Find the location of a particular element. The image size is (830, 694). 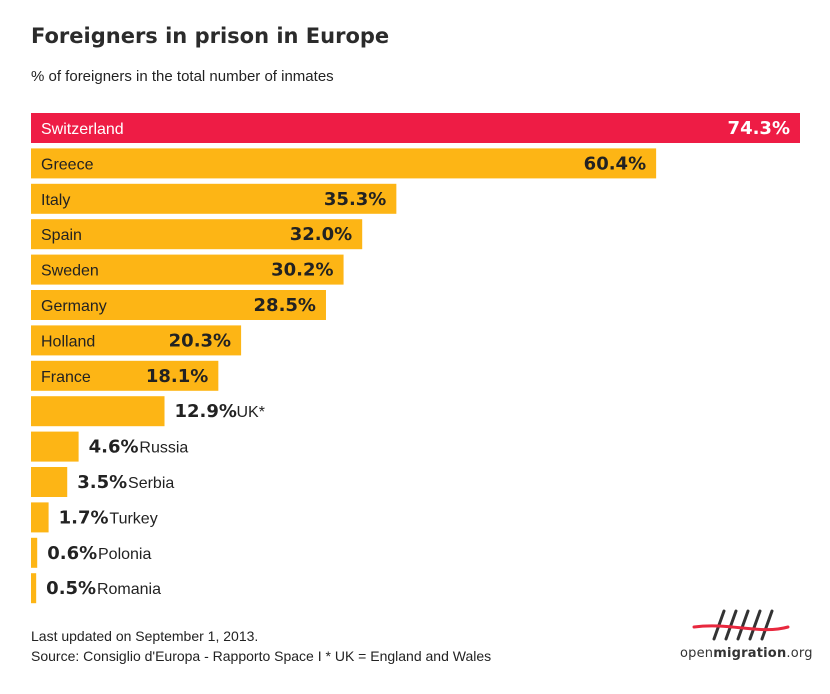

category-label: Polonia is located at coordinates (124, 554).